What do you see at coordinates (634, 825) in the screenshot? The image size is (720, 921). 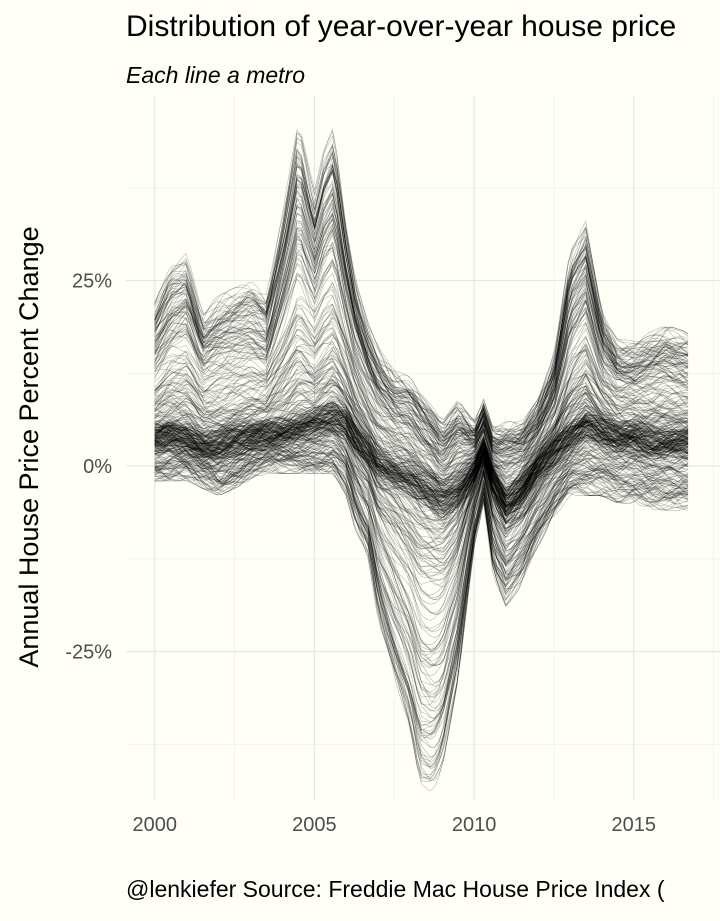 I see `x-tick-label: 2015` at bounding box center [634, 825].